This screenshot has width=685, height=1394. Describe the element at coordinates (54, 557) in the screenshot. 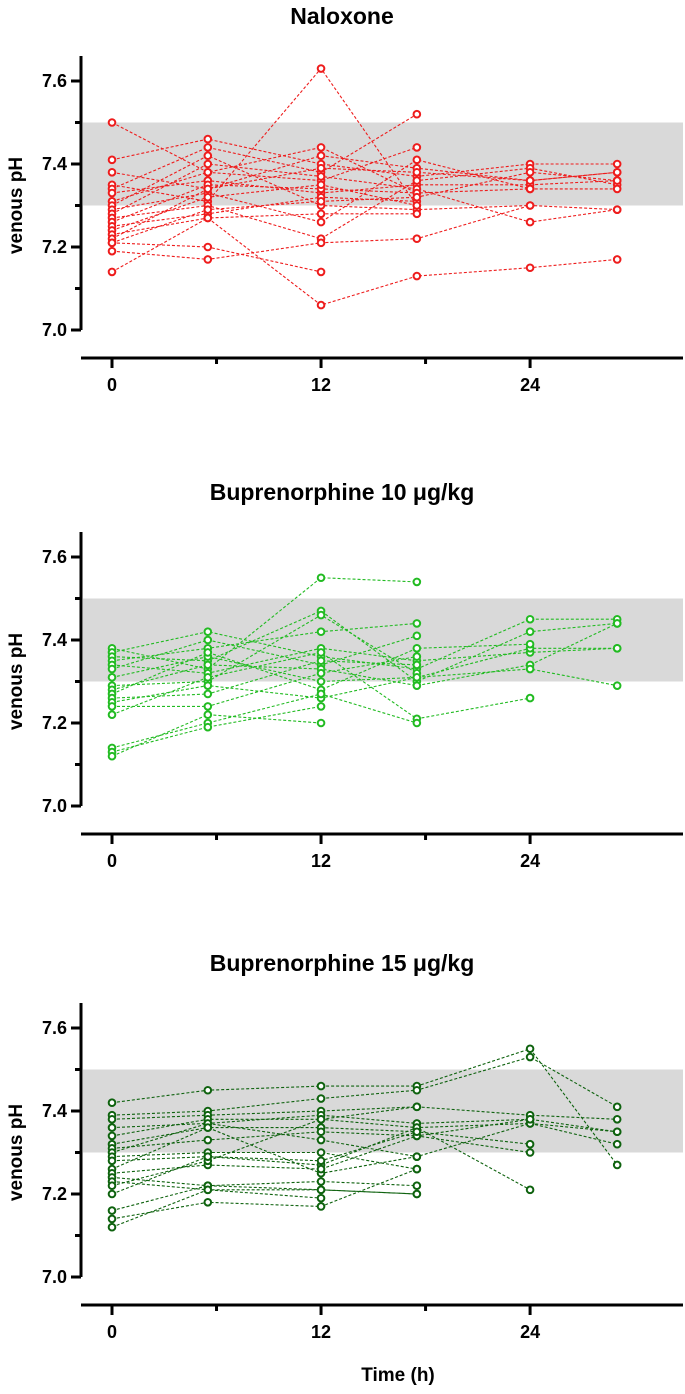

I see `y-tick-label: 7.6` at that location.